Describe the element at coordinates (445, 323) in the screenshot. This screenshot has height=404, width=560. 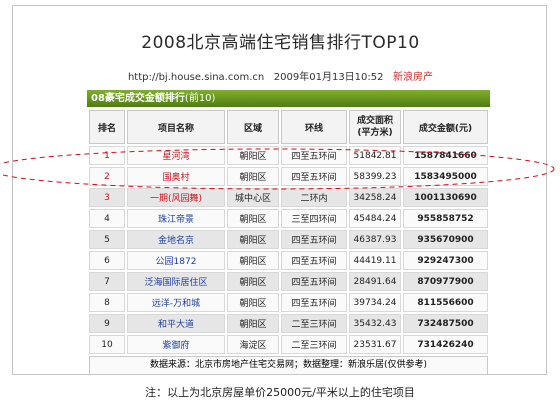
I see `row-amount: 732487500` at that location.